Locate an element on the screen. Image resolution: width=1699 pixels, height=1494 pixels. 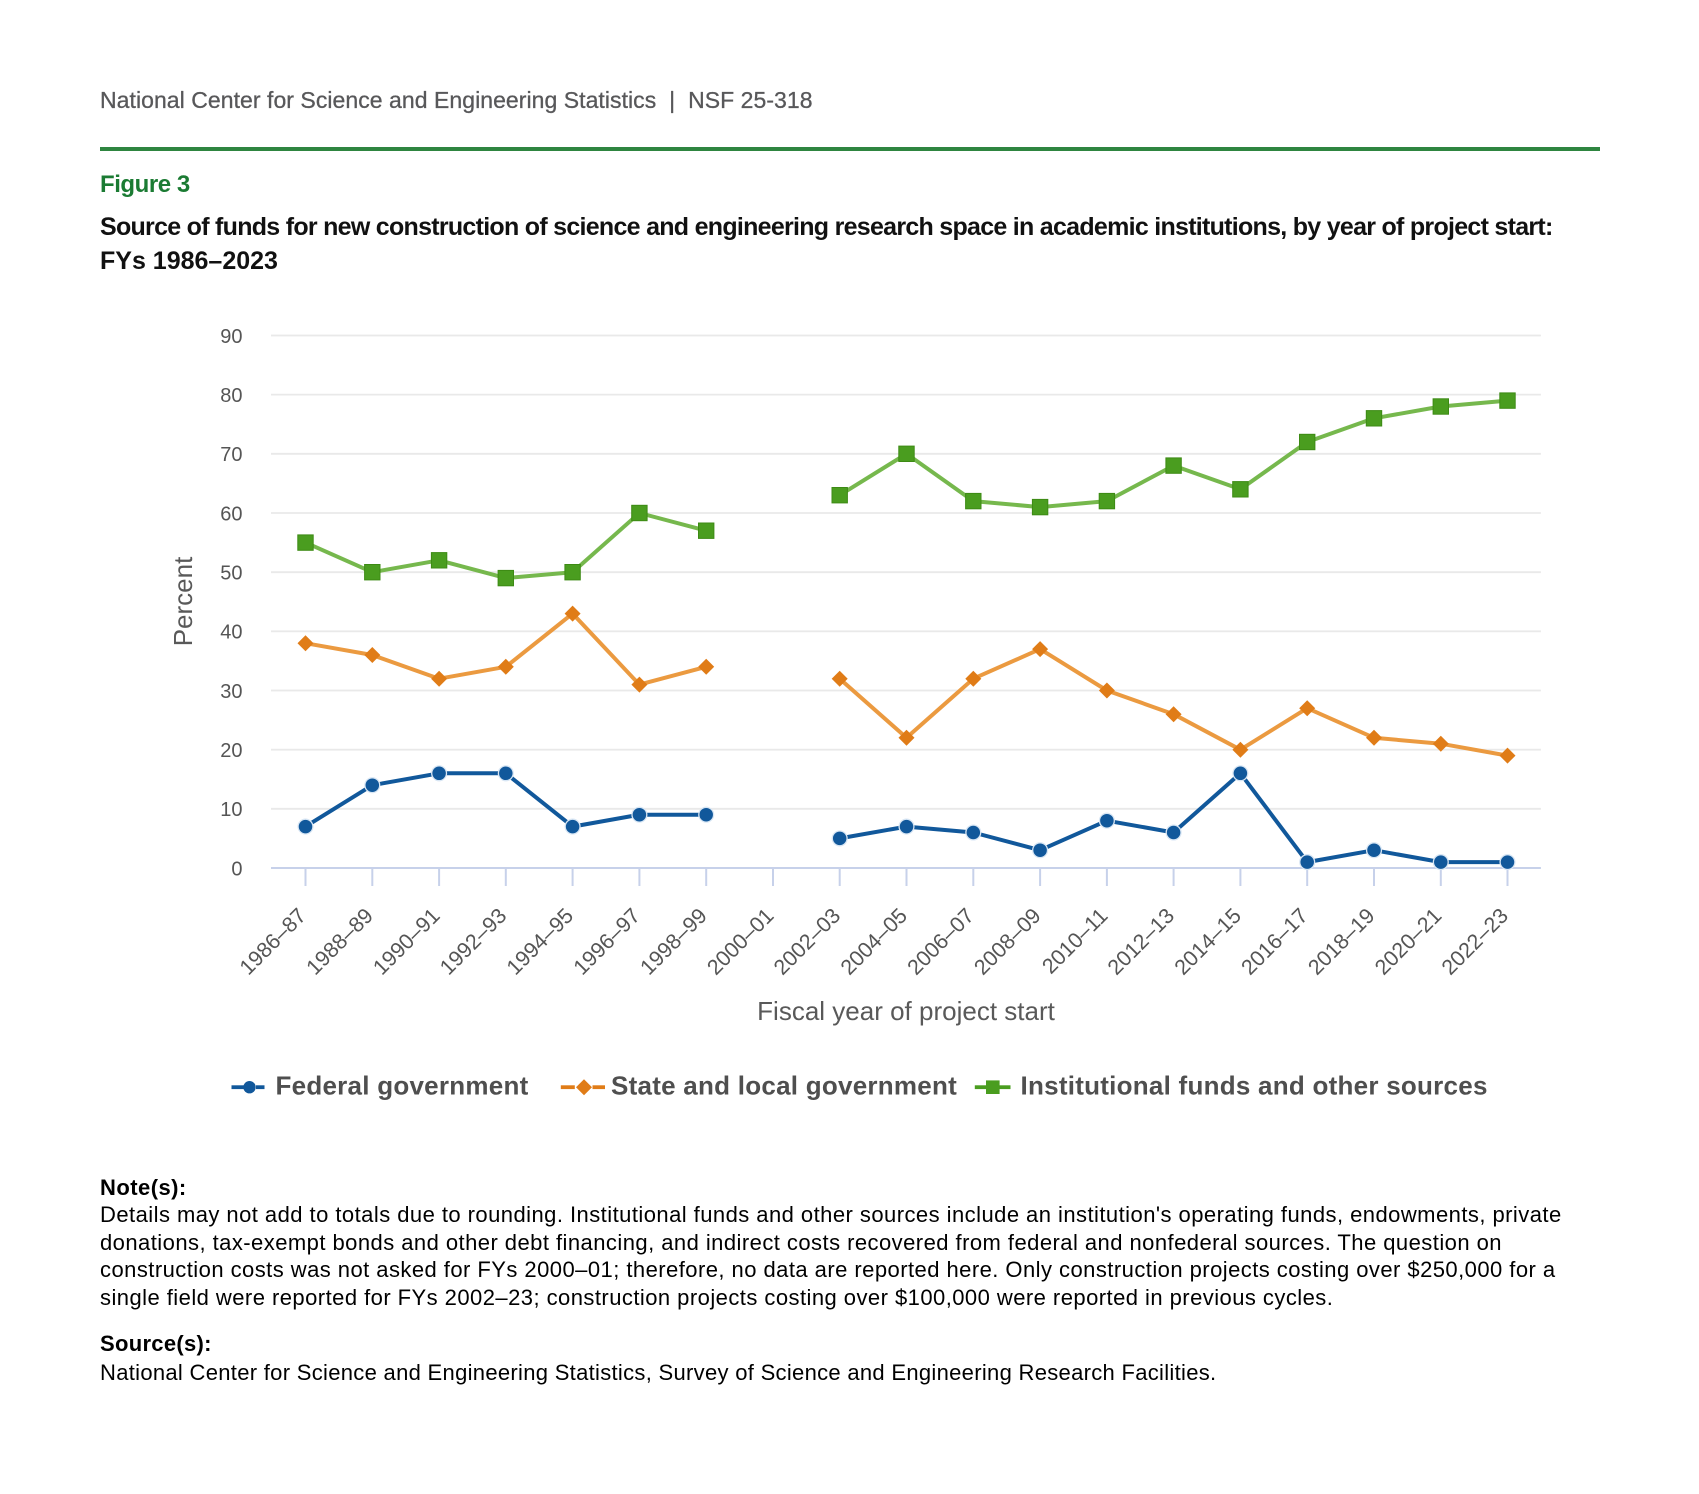
svg-text: Federal government is located at coordinates (402, 1086).